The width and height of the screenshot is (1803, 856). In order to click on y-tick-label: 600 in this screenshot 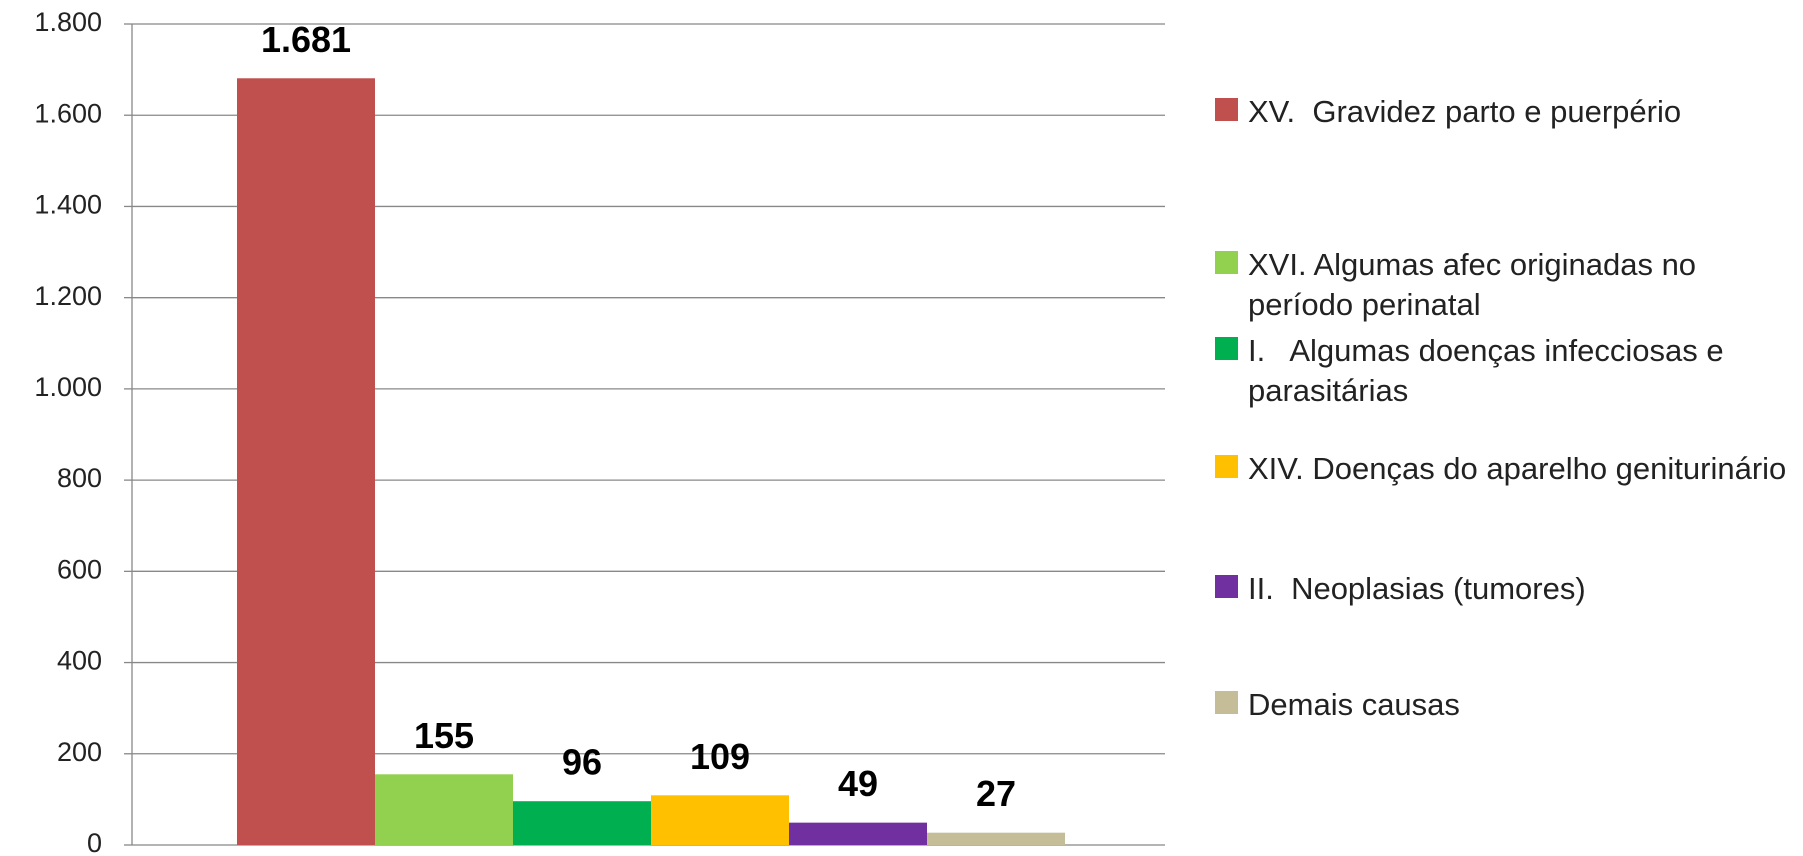, I will do `click(79, 569)`.